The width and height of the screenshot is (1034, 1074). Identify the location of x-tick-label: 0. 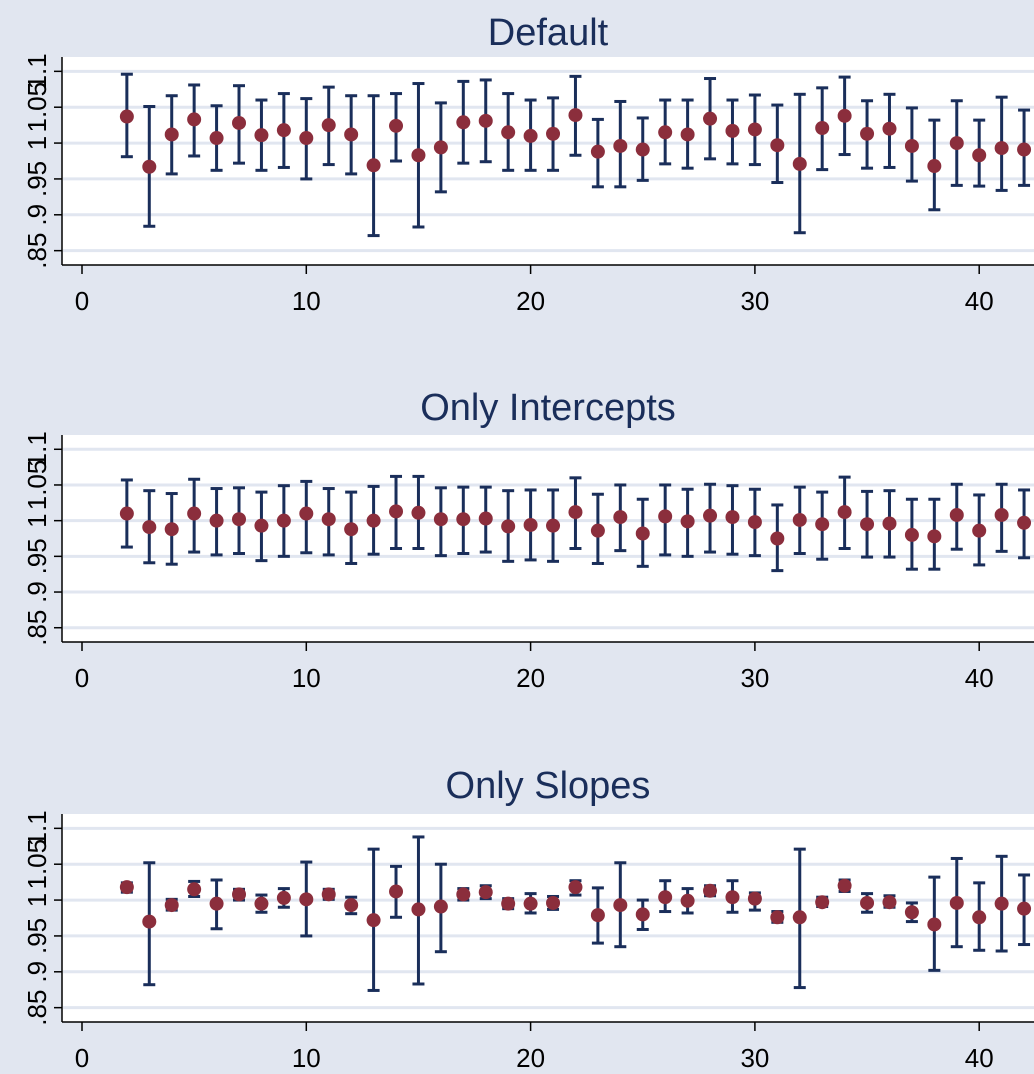
(82, 1058).